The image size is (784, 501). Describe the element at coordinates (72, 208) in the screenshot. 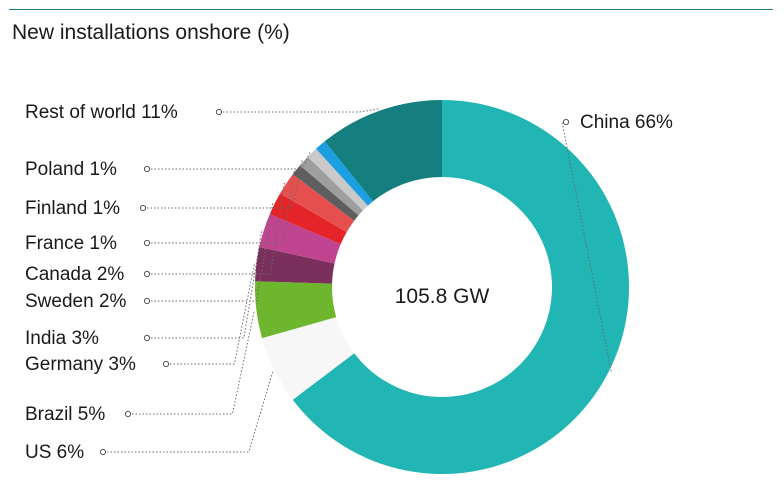

I see `slice-label-finland: Finland 1%` at that location.